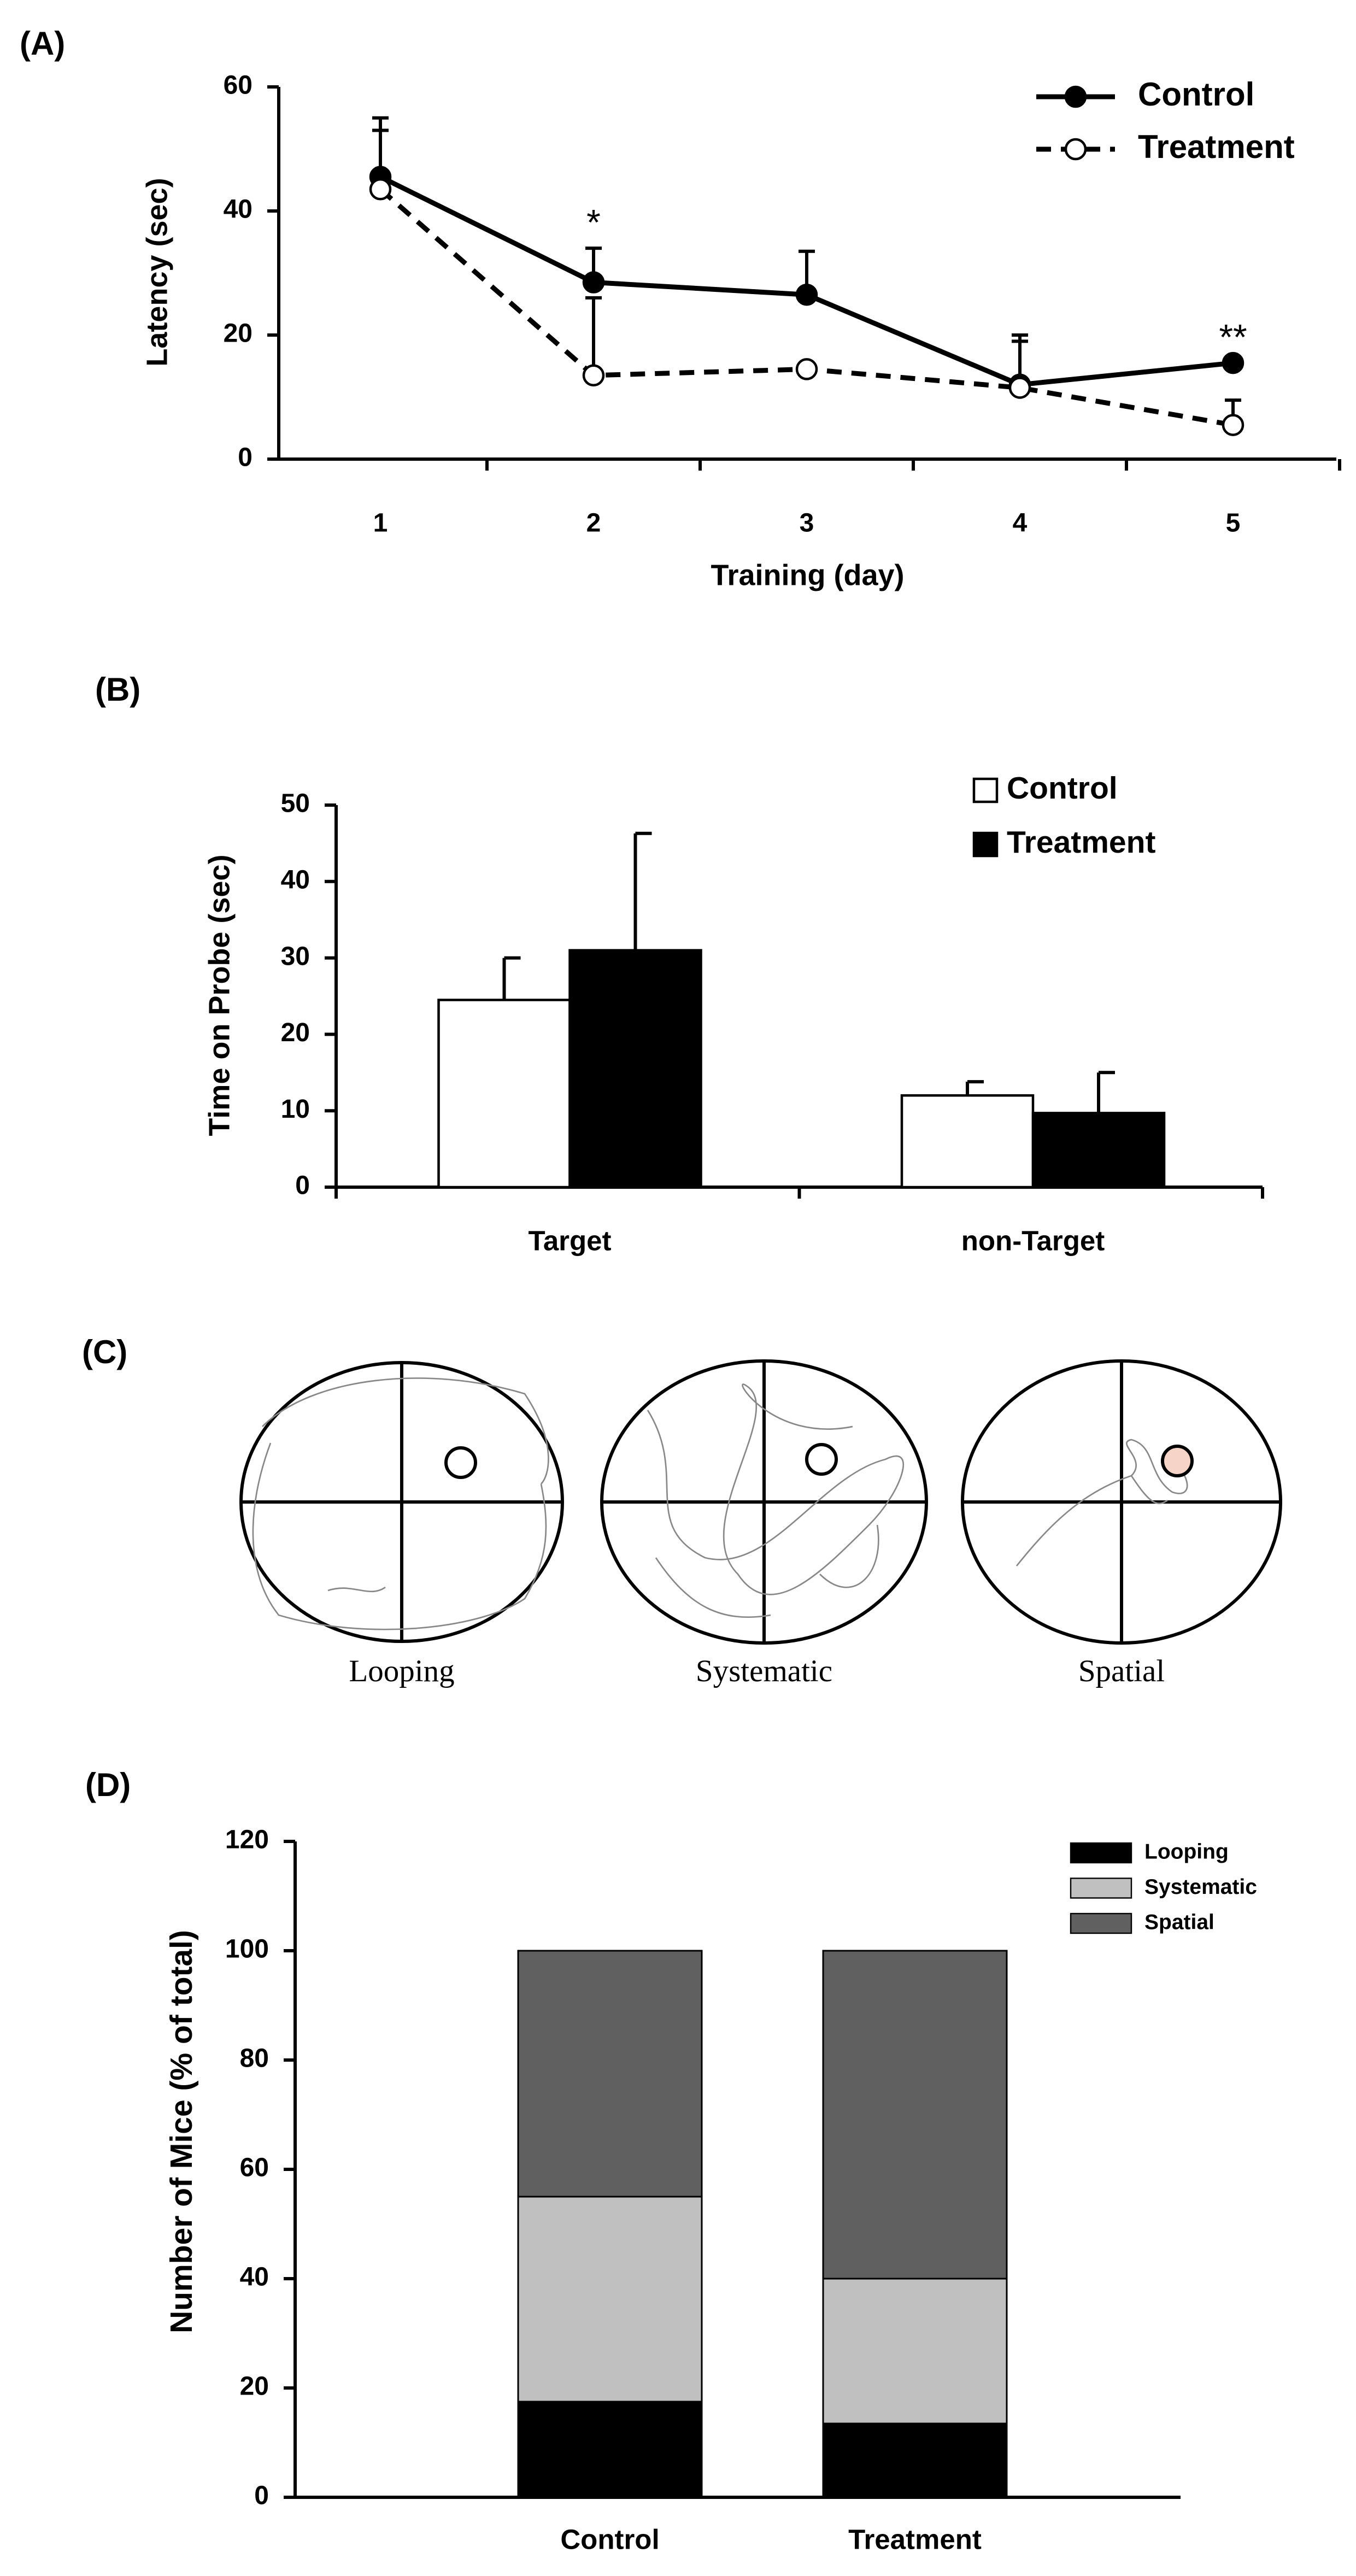 The height and width of the screenshot is (2576, 1356). What do you see at coordinates (108, 1785) in the screenshot?
I see `panel-label: (D)` at bounding box center [108, 1785].